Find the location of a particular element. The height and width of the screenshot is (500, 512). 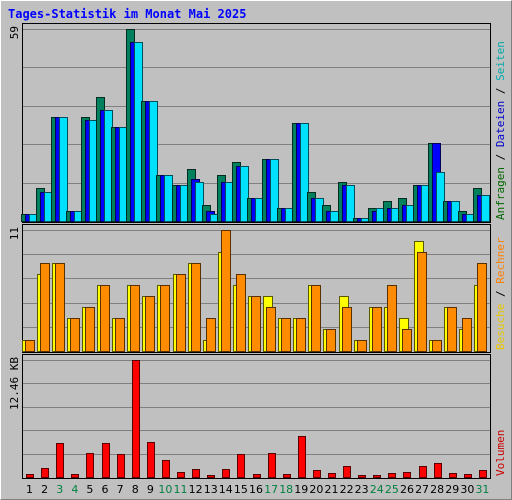

x-tick-label-9: 9 is located at coordinates (150, 489).